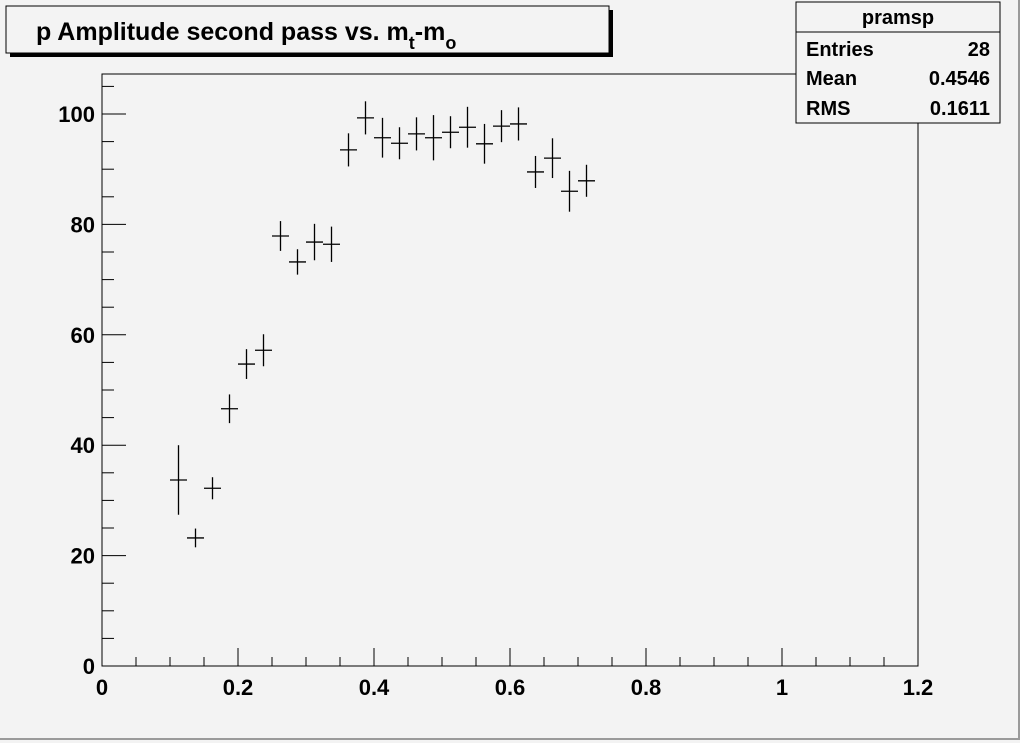 The width and height of the screenshot is (1020, 743). I want to click on x-tick-label: 1.2, so click(918, 687).